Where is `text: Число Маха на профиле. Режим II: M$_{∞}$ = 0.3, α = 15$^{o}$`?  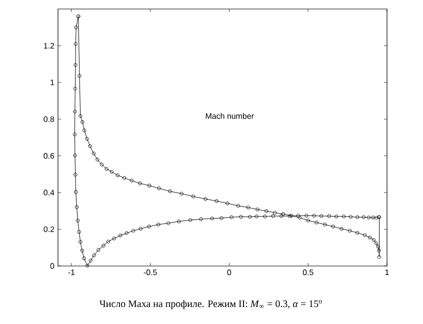 text: Число Маха на профиле. Режим II: M$_{∞}$ = 0.3, α = 15$^{o}$ is located at coordinates (211, 305).